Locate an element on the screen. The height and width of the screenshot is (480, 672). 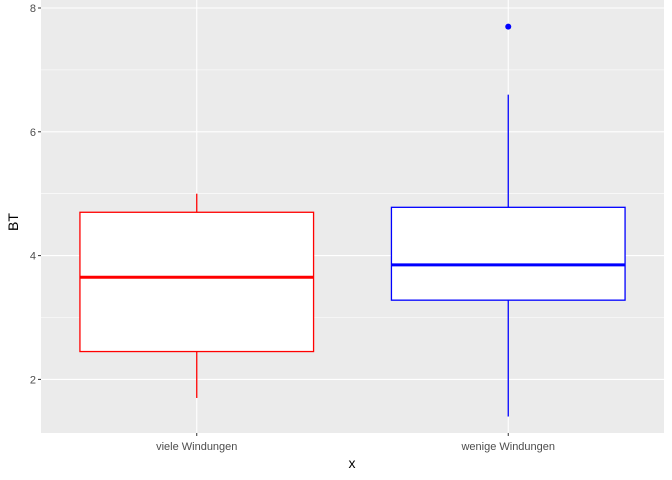
x-axis-title: x is located at coordinates (352, 463).